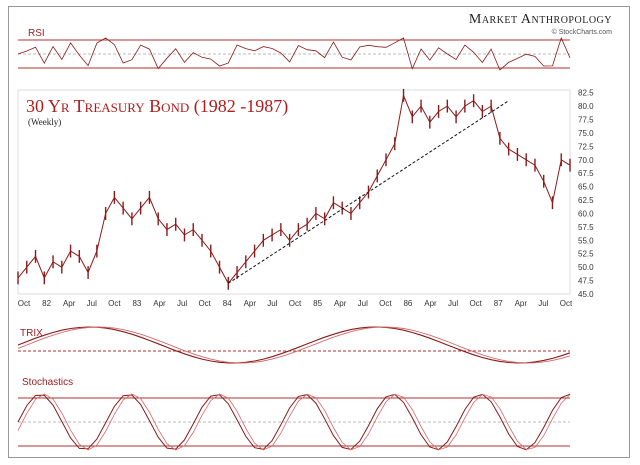  I want to click on brand-title: Market Anthropology, so click(540, 19).